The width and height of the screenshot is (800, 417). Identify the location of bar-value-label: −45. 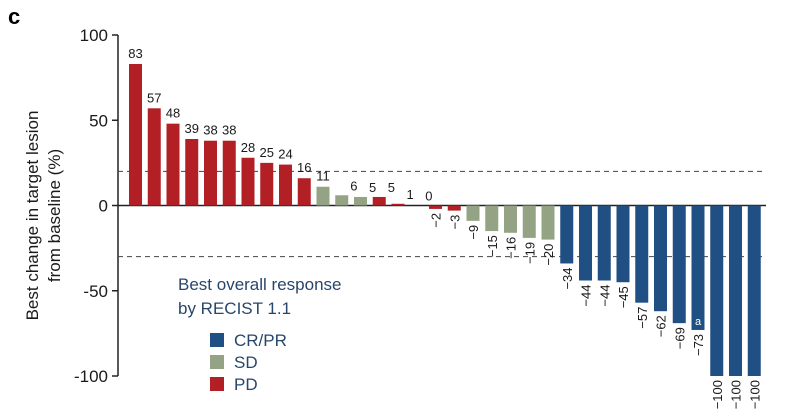
(623, 297).